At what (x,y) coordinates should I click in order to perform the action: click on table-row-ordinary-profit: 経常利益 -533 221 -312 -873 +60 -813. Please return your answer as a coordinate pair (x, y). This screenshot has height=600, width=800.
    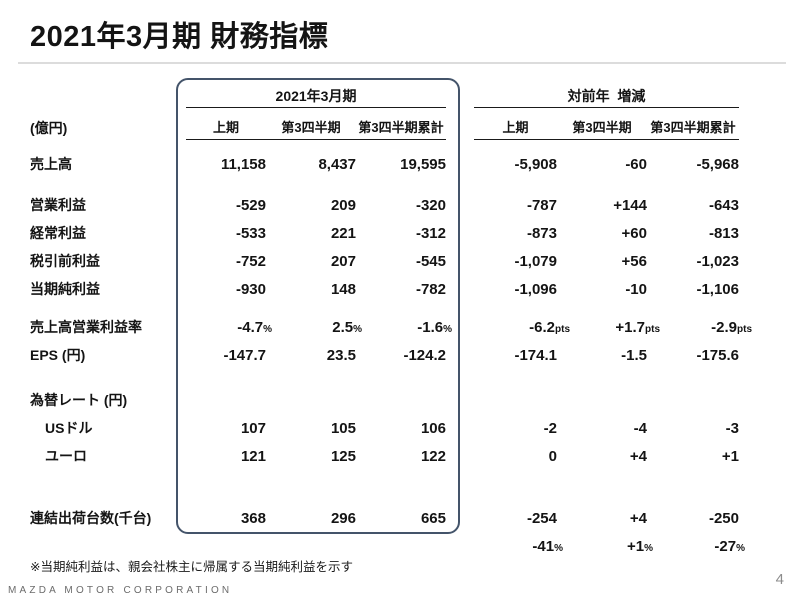
    Looking at the image, I should click on (415, 233).